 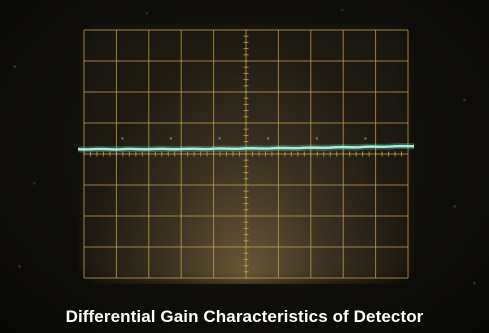 I want to click on signal-trace-glow, so click(x=246, y=148).